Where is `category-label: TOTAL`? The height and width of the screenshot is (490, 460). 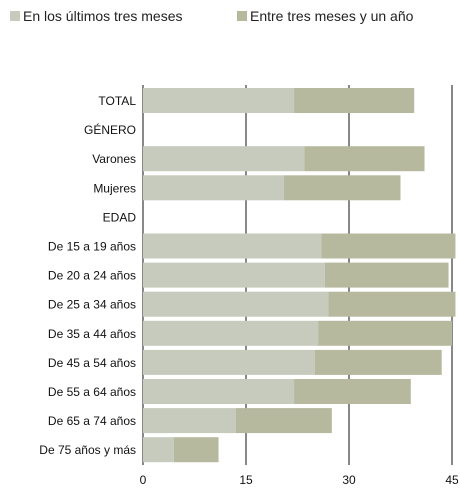
category-label: TOTAL is located at coordinates (117, 101).